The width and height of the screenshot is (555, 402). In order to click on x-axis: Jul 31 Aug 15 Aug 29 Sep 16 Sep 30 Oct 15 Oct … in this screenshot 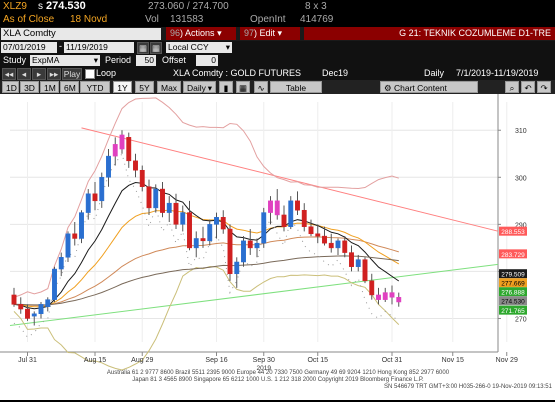, I will do `click(268, 362)`.